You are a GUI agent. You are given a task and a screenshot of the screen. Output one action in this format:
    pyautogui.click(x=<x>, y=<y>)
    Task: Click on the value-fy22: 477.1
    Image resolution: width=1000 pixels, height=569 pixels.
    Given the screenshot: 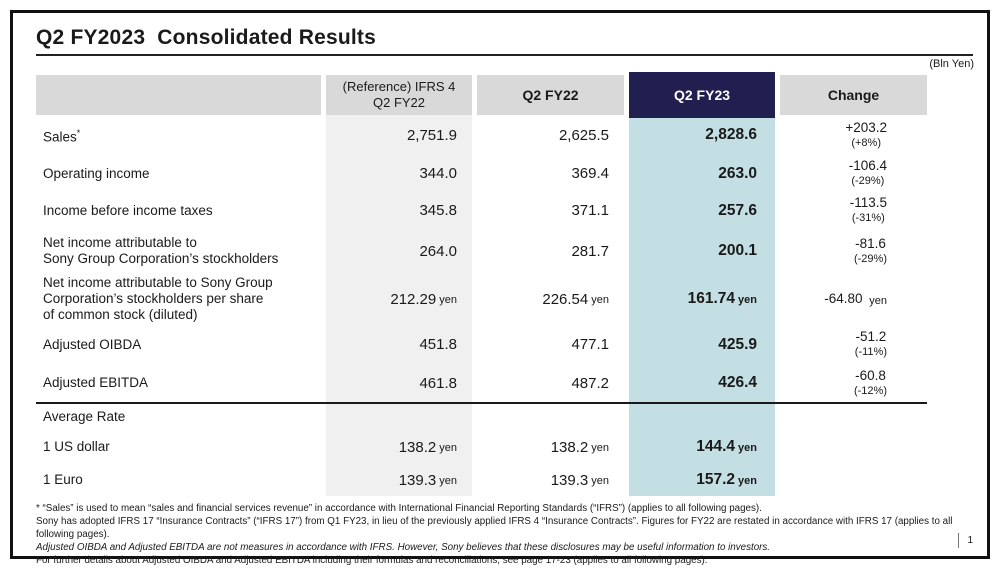 What is the action you would take?
    pyautogui.click(x=590, y=344)
    